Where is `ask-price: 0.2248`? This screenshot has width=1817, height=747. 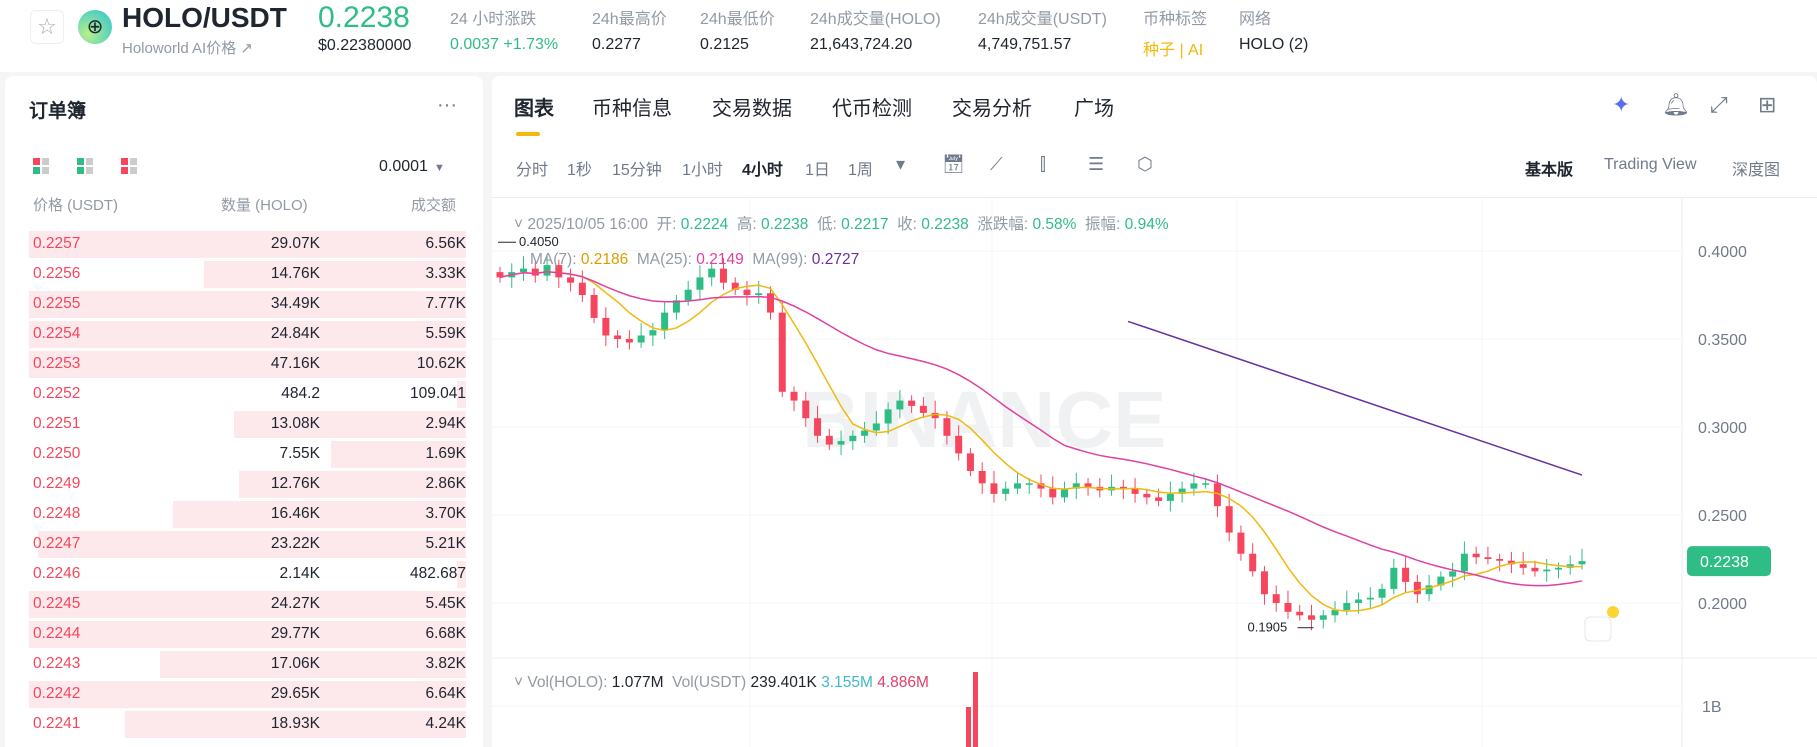
ask-price: 0.2248 is located at coordinates (57, 513).